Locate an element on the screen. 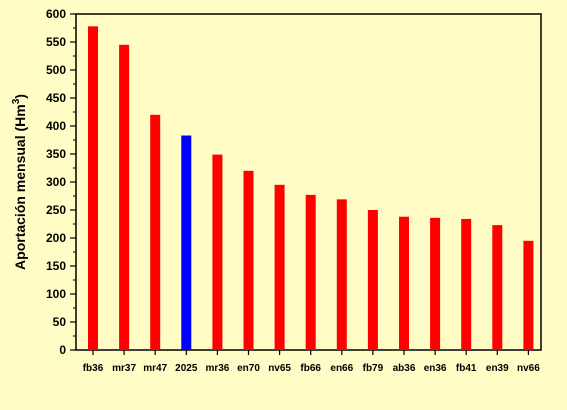 Image resolution: width=567 pixels, height=410 pixels. y-tick-label: 150 is located at coordinates (56, 266).